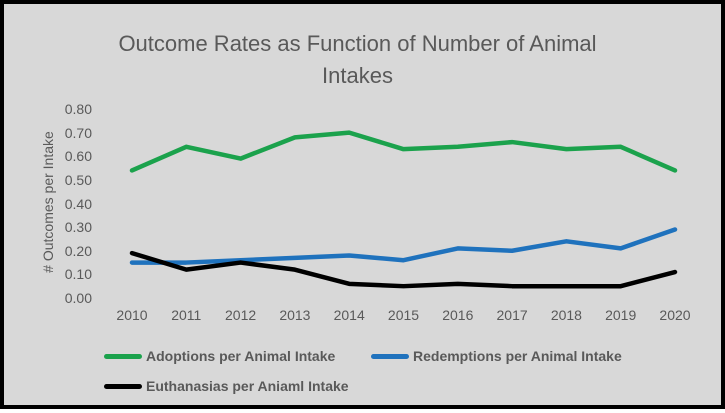  Describe the element at coordinates (566, 315) in the screenshot. I see `x-tick-label: 2018` at that location.